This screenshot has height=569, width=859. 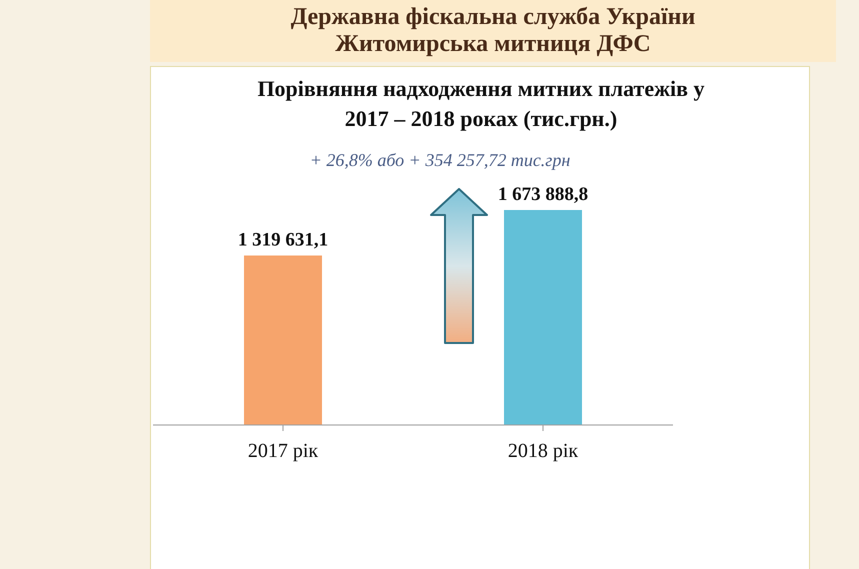 I want to click on text: Житомирська митниця ДФС, so click(x=493, y=44).